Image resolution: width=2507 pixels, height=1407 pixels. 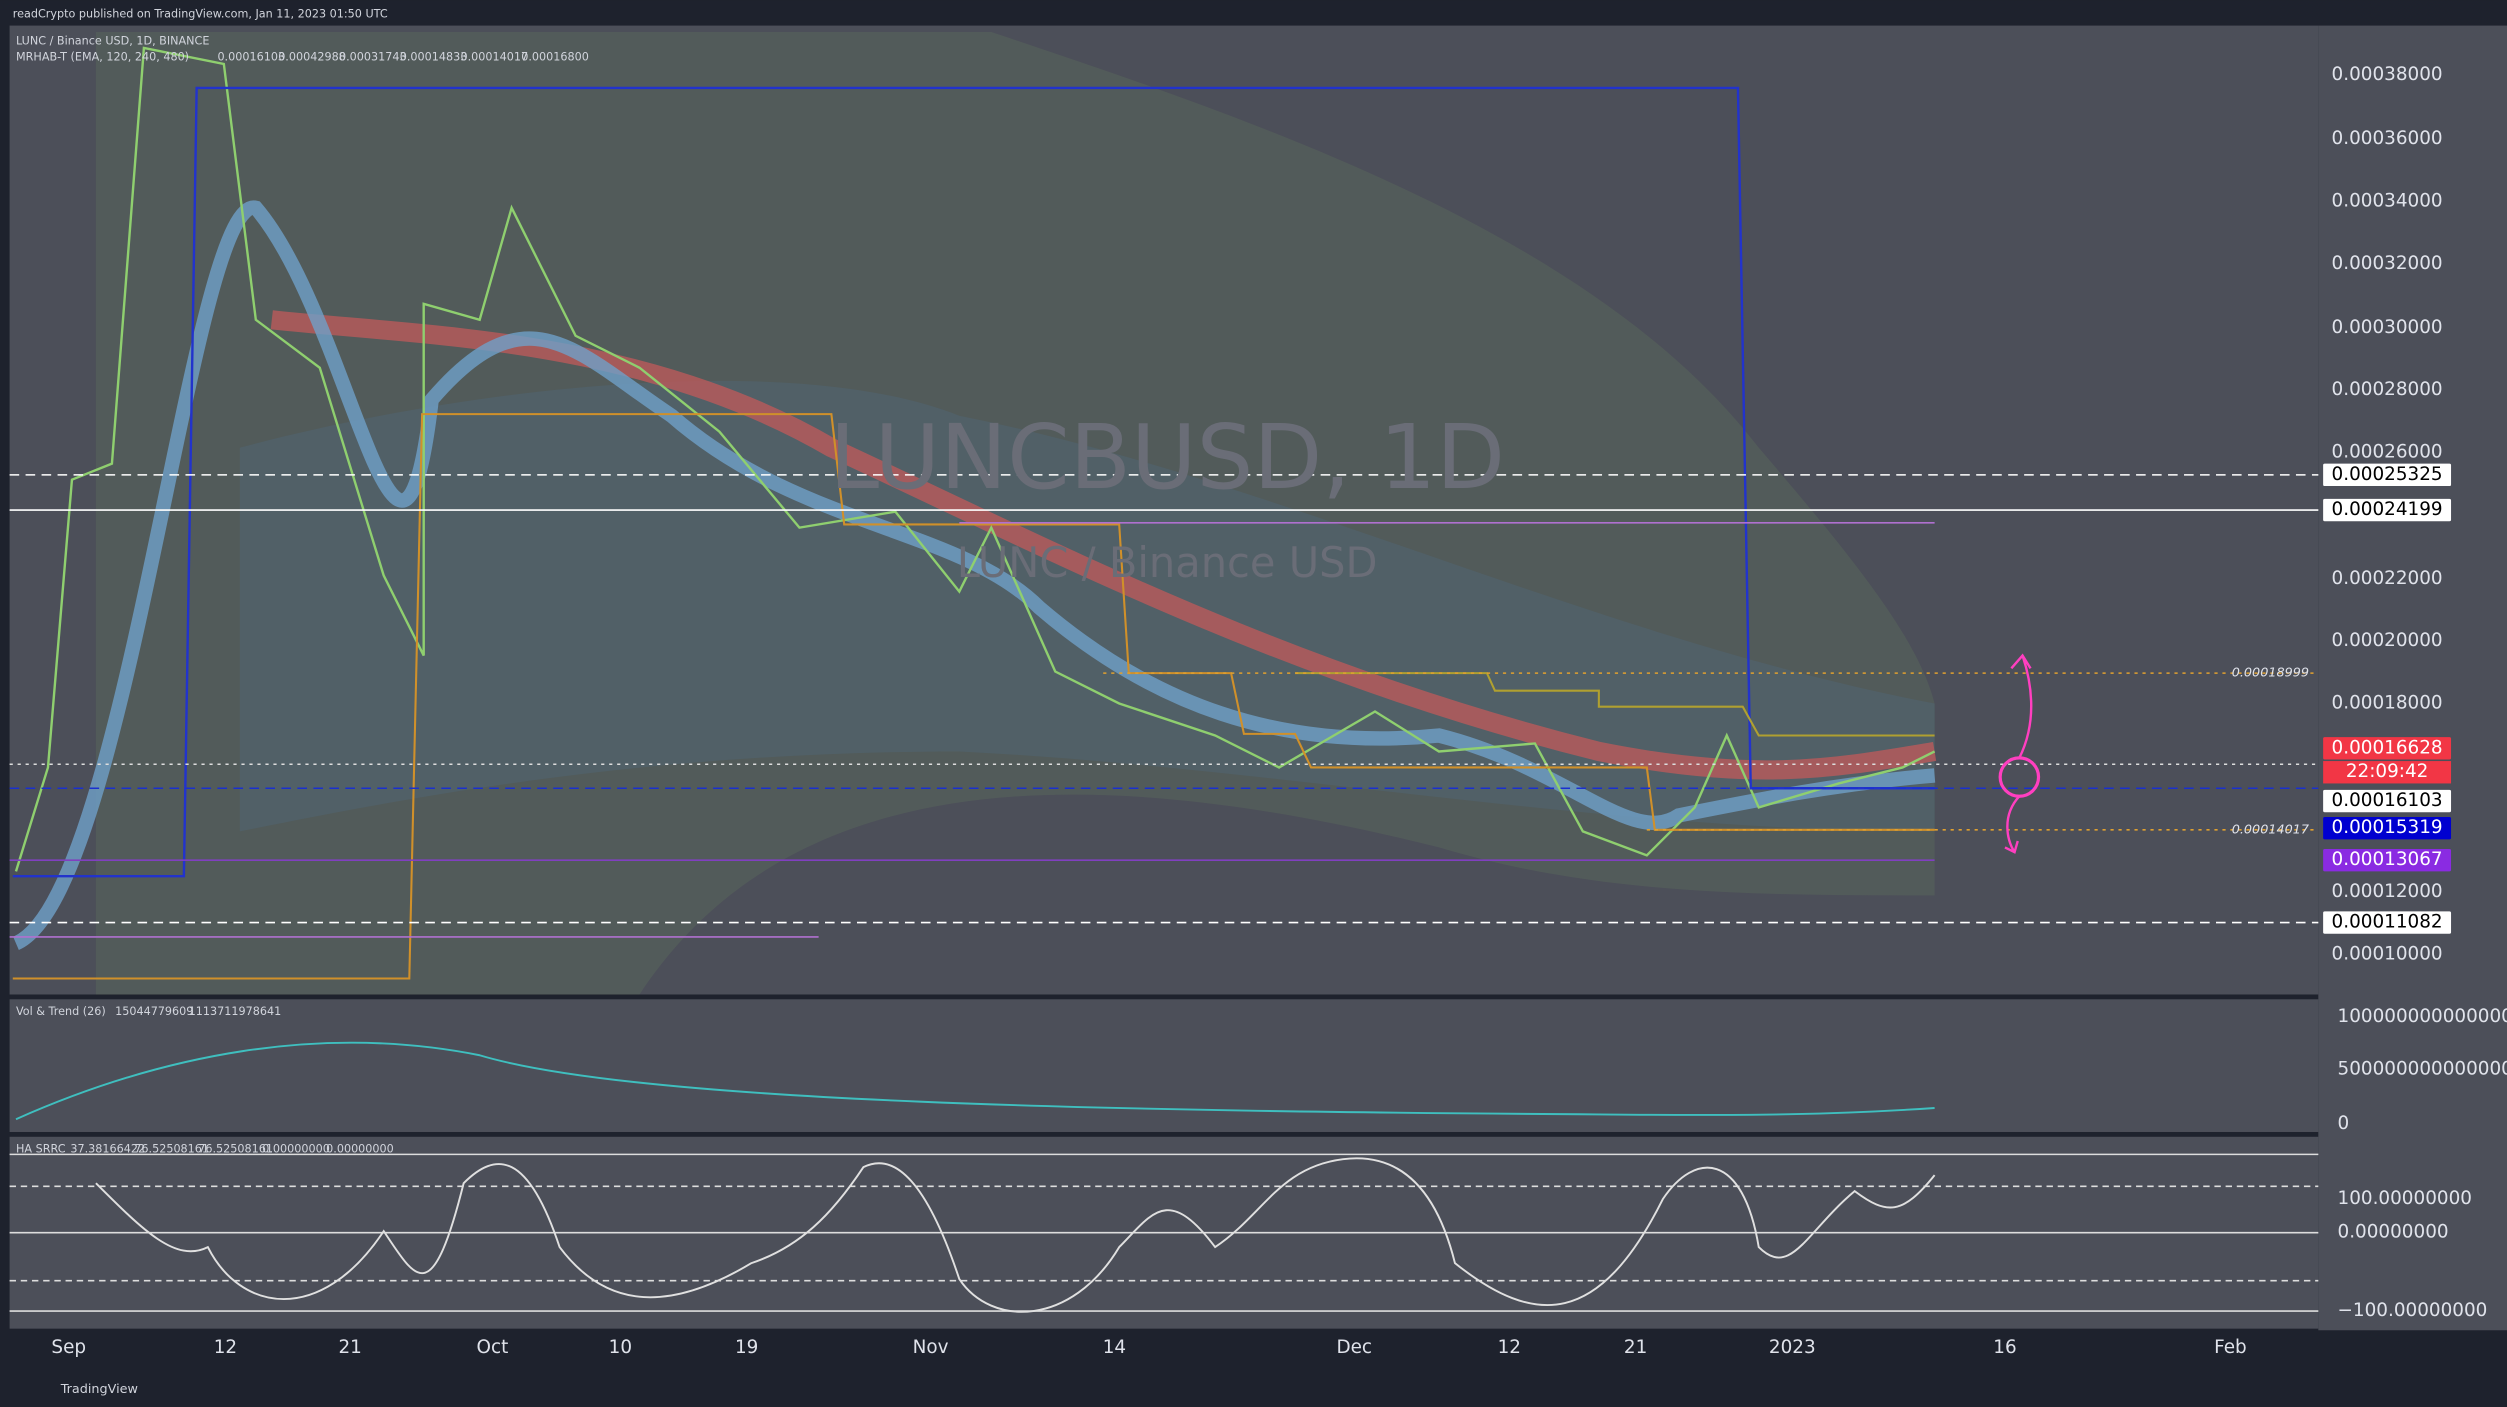 What do you see at coordinates (61, 1011) in the screenshot?
I see `pane-title: Vol & Trend (26)` at bounding box center [61, 1011].